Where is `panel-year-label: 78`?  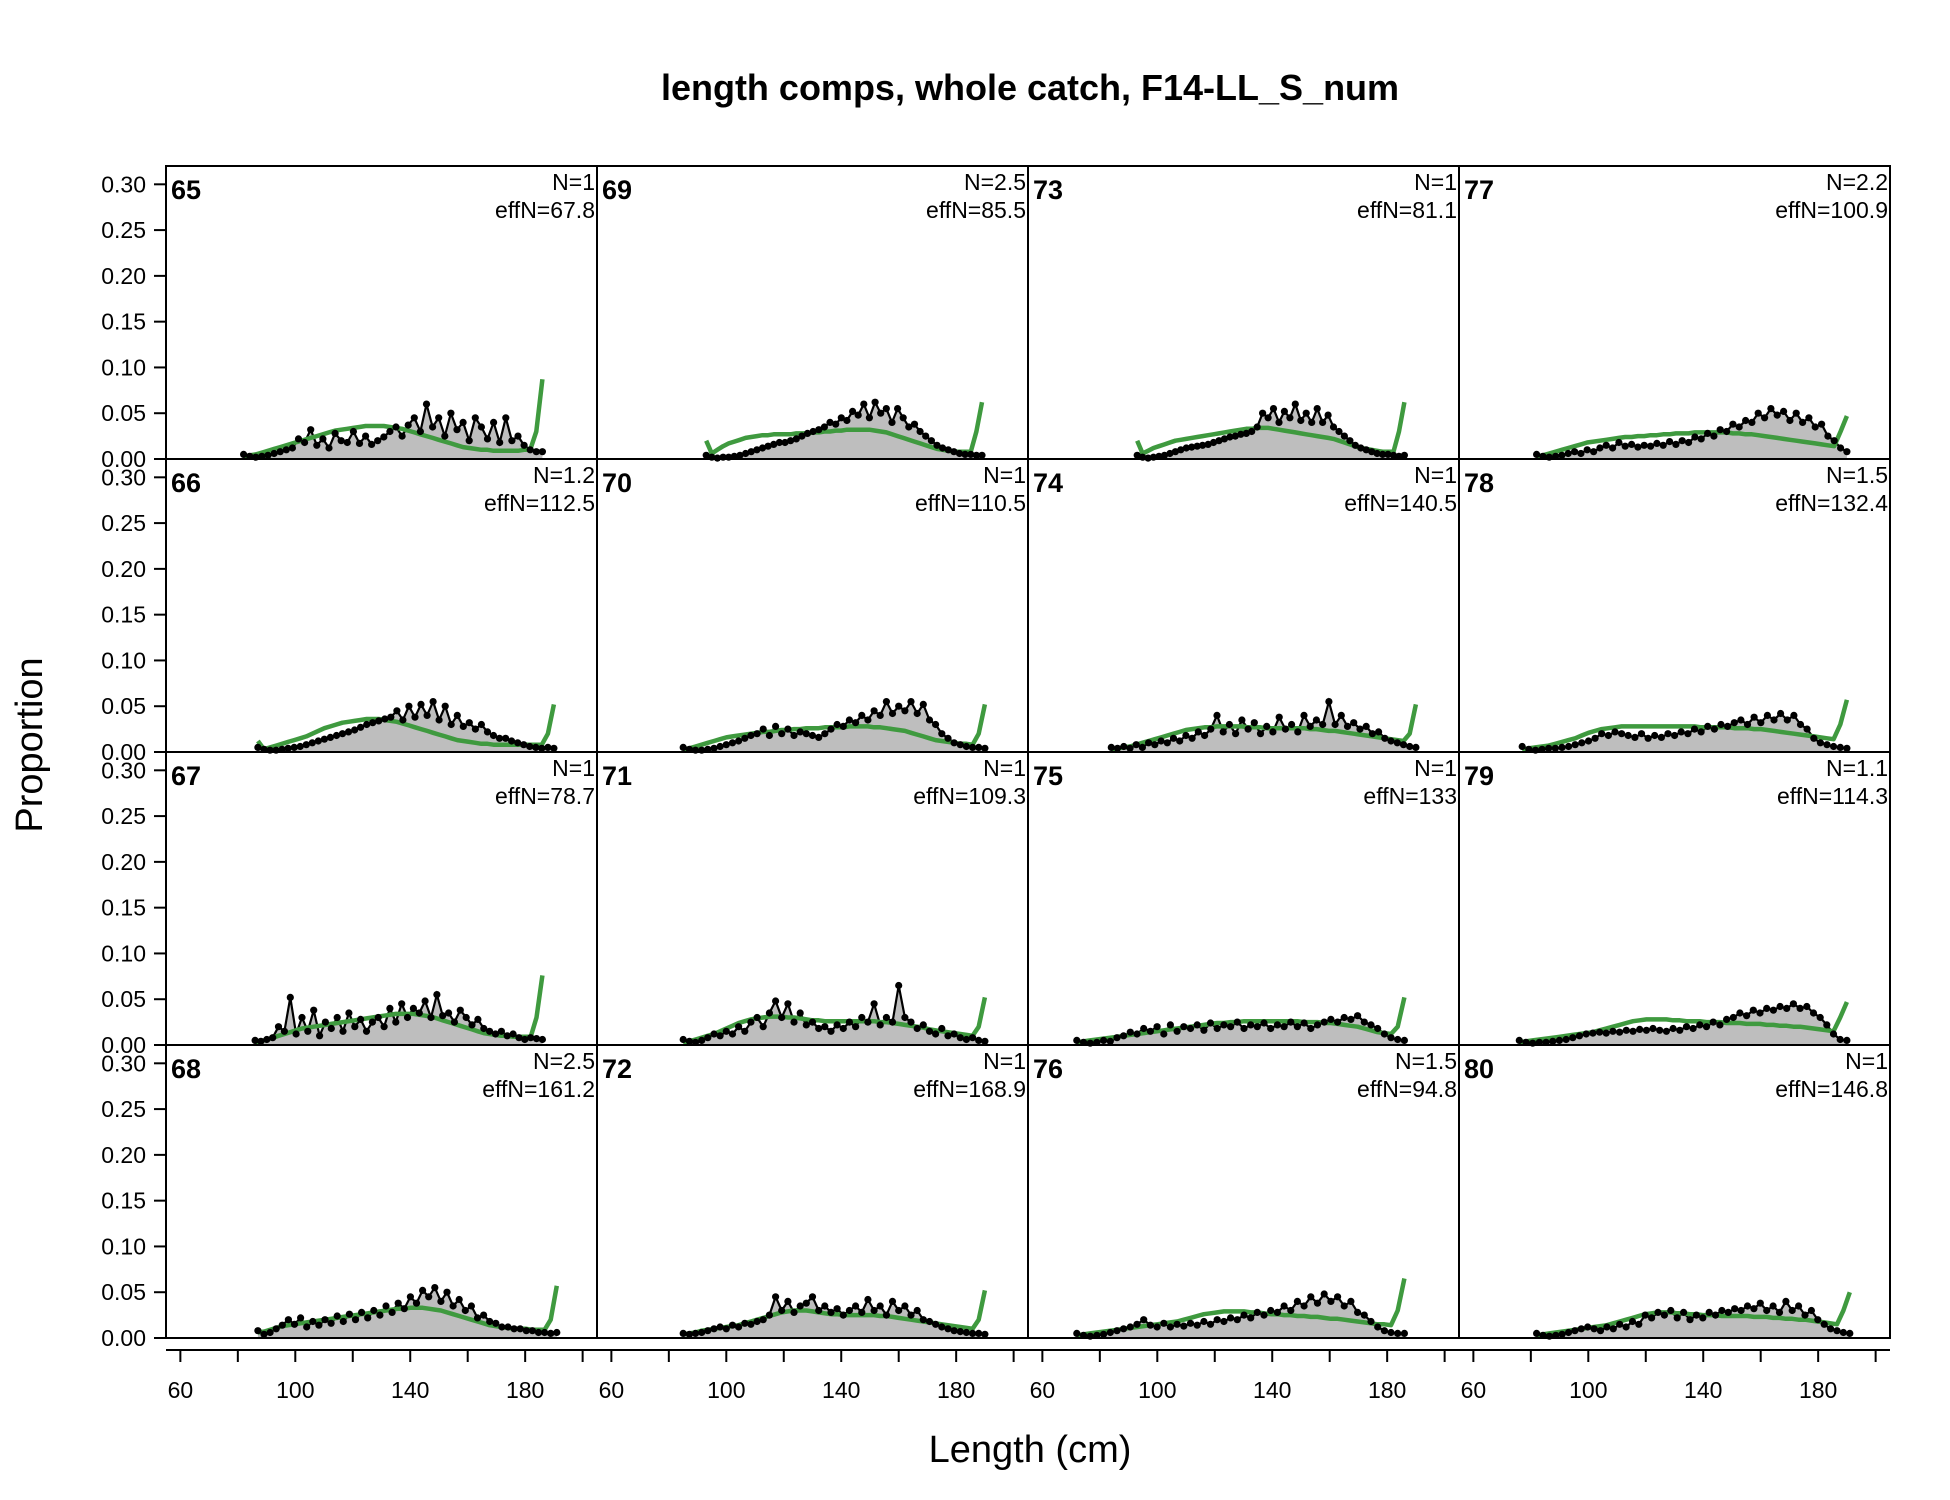
panel-year-label: 78 is located at coordinates (1479, 483).